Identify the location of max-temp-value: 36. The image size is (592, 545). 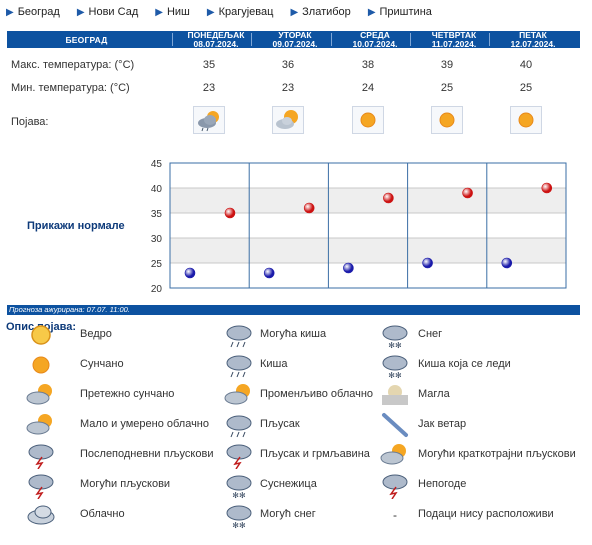
(288, 65).